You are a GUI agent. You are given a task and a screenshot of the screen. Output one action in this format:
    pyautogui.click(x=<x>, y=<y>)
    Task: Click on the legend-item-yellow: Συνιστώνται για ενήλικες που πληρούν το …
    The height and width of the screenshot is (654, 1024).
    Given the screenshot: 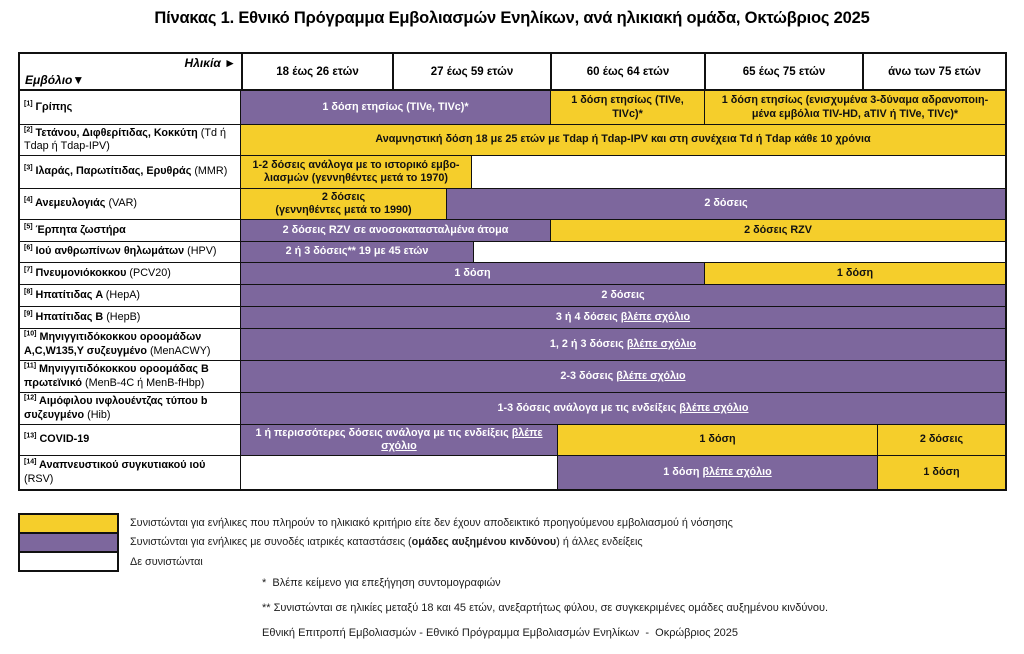 What is the action you would take?
    pyautogui.click(x=431, y=523)
    